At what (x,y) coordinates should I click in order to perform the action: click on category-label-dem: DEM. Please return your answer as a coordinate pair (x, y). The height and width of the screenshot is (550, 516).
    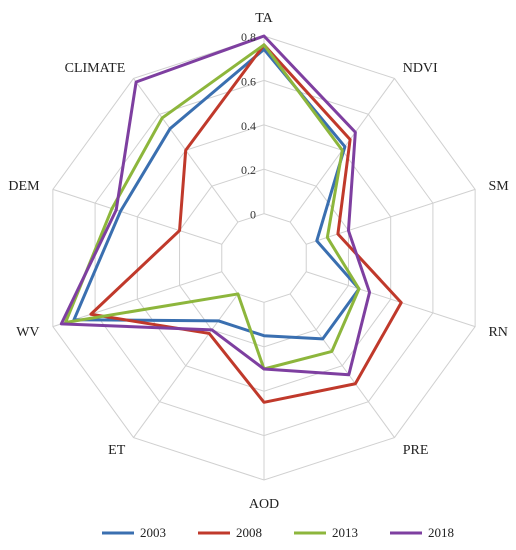
    Looking at the image, I should click on (24, 186).